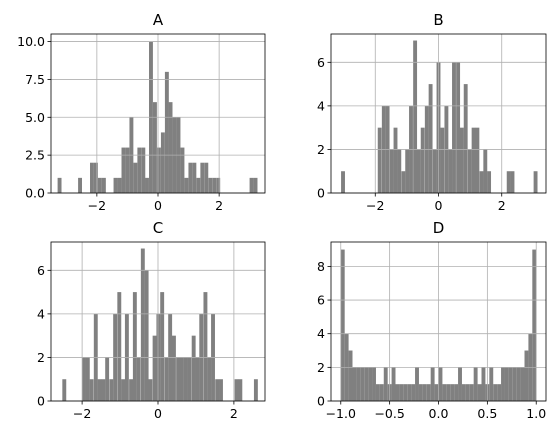 The image size is (557, 435). What do you see at coordinates (487, 413) in the screenshot?
I see `x-tick-label: 0.5` at bounding box center [487, 413].